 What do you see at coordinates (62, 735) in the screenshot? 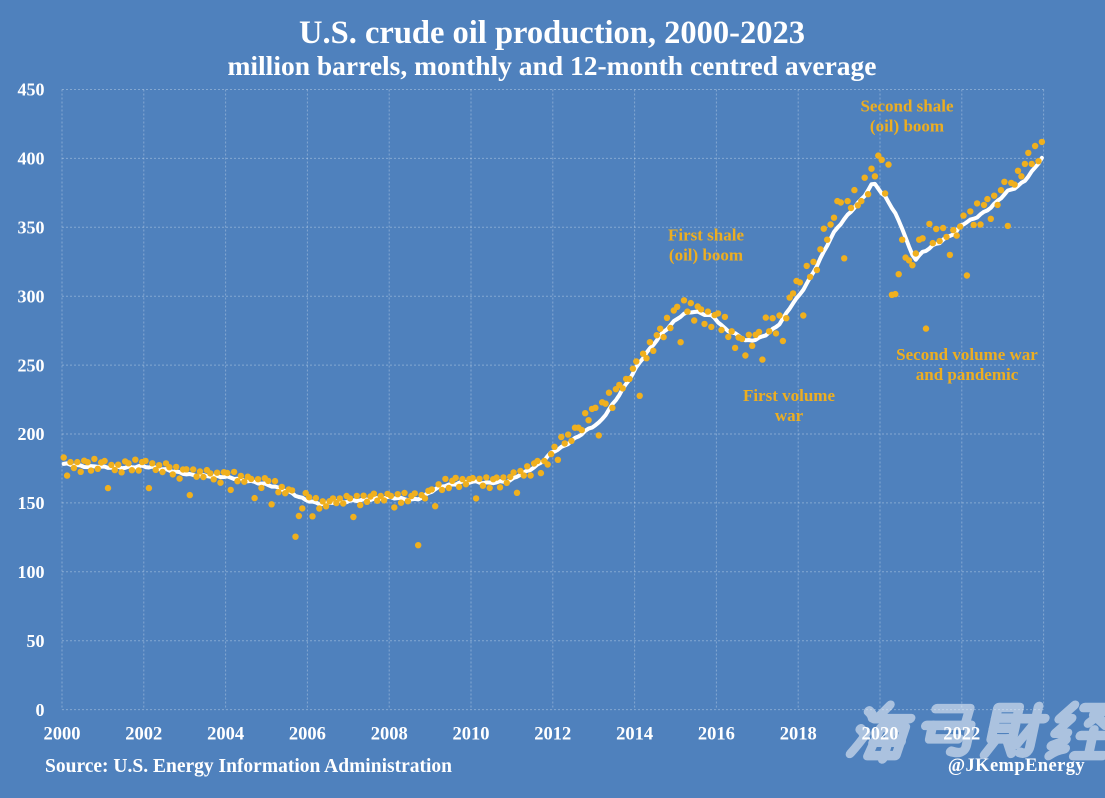
I see `svg-text: 2000` at bounding box center [62, 735].